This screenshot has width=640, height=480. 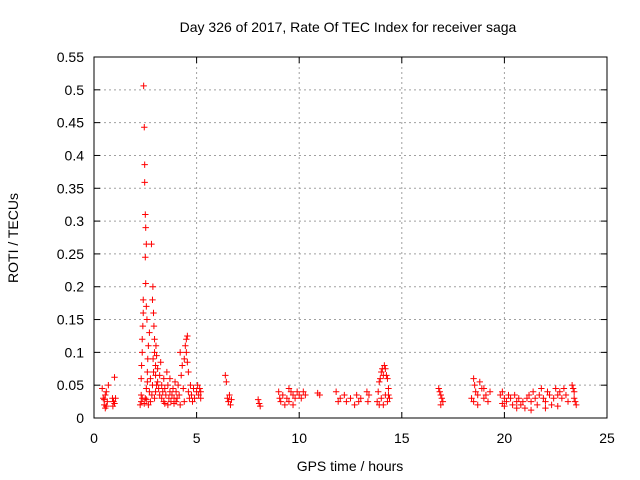 What do you see at coordinates (75, 287) in the screenshot?
I see `y-tick-label: 0.2` at bounding box center [75, 287].